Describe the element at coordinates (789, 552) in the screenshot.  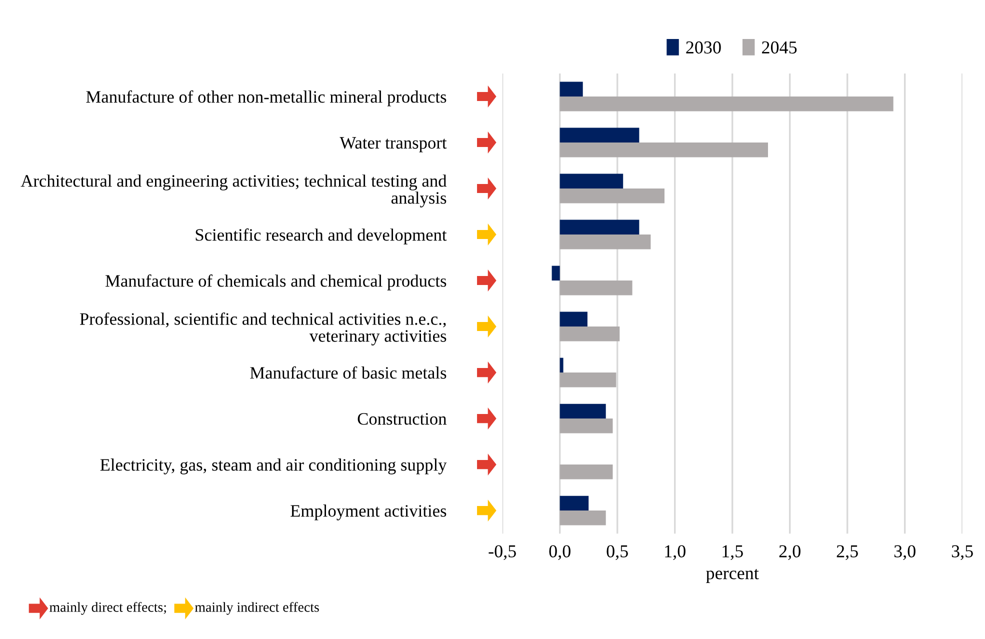
I see `x-tick-label: 2,0` at that location.